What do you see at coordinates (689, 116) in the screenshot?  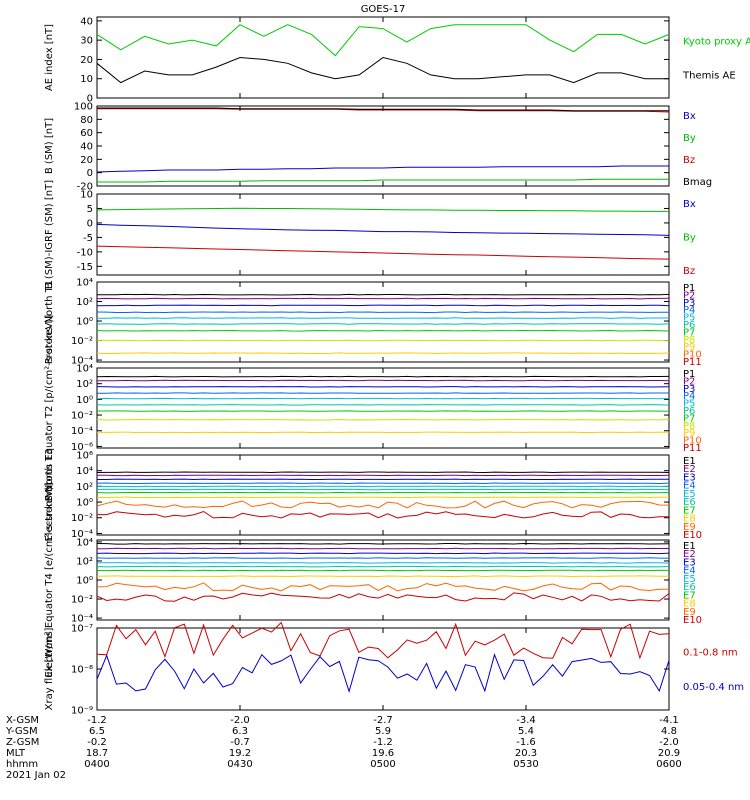 I see `legend-label: Bx` at bounding box center [689, 116].